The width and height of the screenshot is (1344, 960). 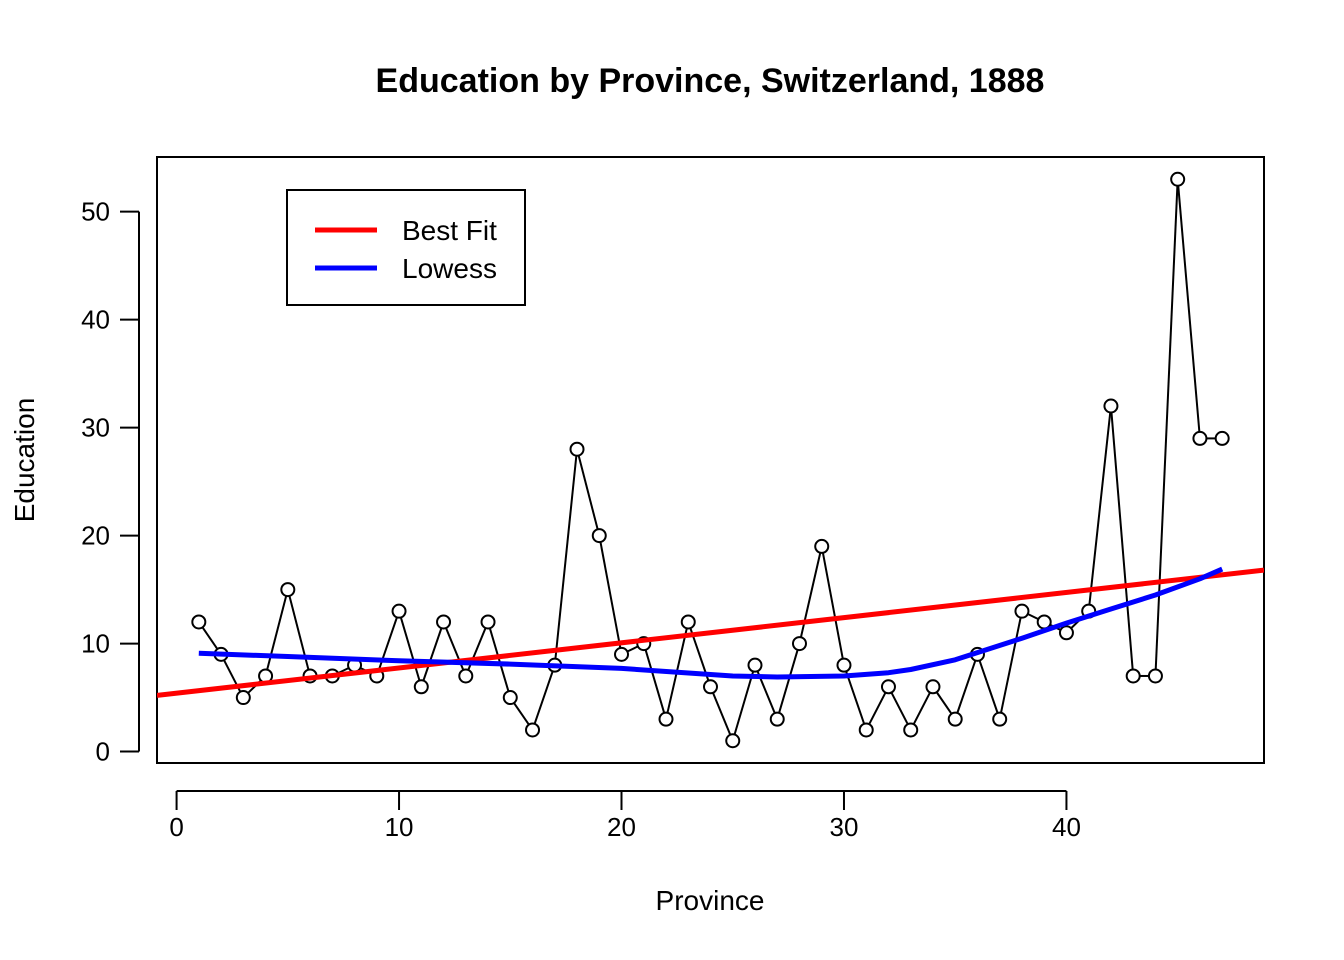 I want to click on x-axis: 0 10 20 30 40, so click(x=625, y=816).